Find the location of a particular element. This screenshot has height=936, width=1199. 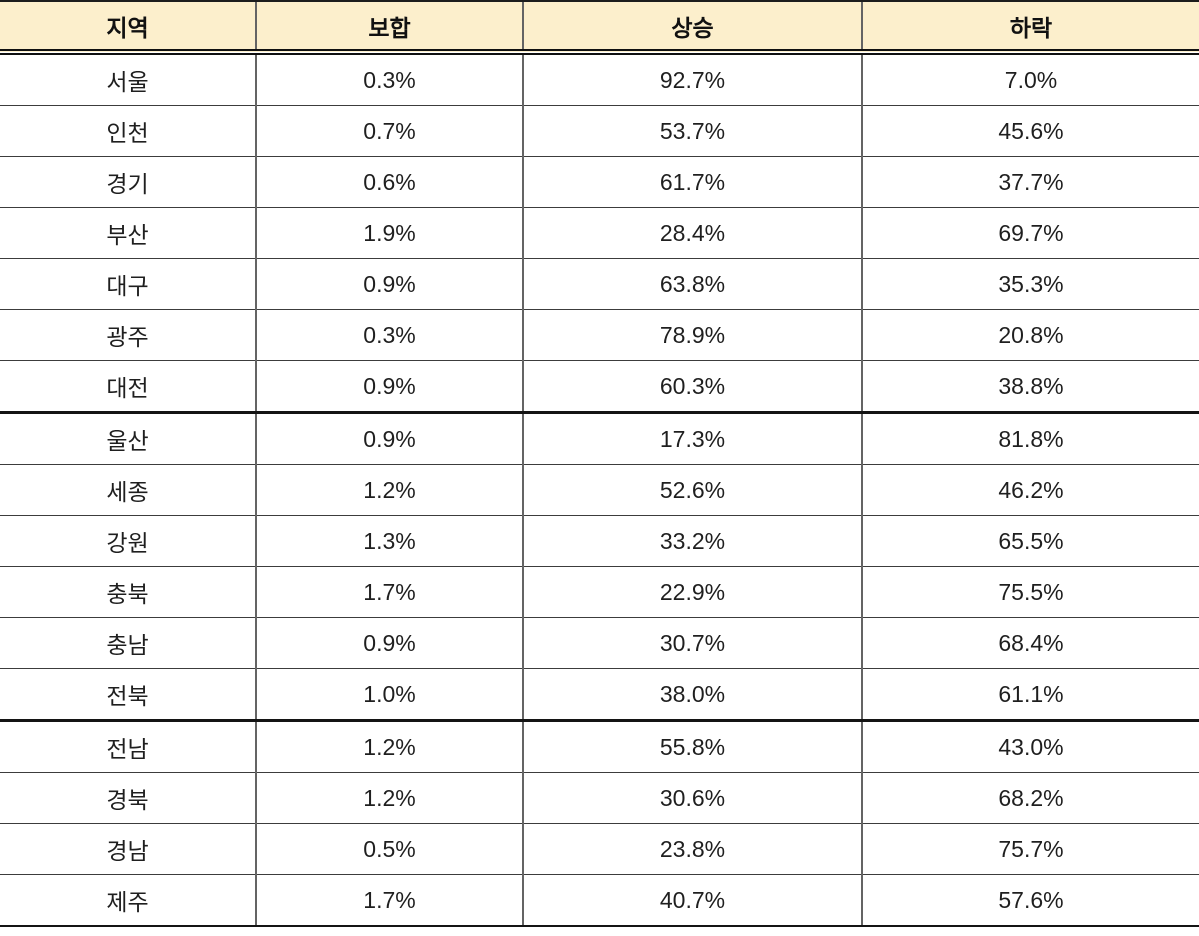

region-cell: 대구 is located at coordinates (128, 284).